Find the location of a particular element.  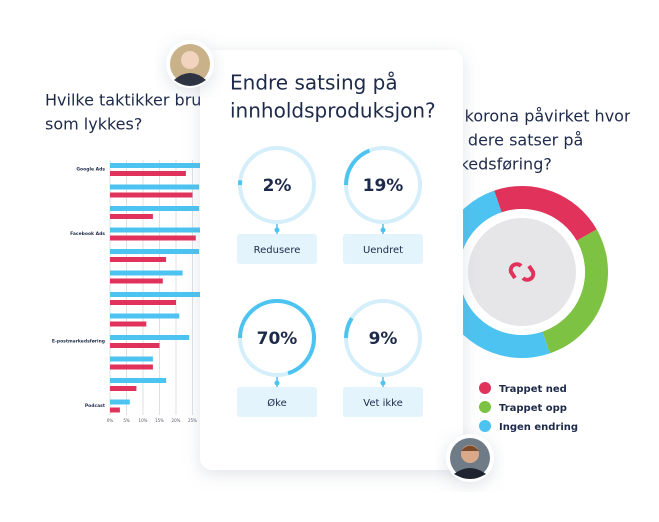

gauge-label: Vet ikke is located at coordinates (382, 403).